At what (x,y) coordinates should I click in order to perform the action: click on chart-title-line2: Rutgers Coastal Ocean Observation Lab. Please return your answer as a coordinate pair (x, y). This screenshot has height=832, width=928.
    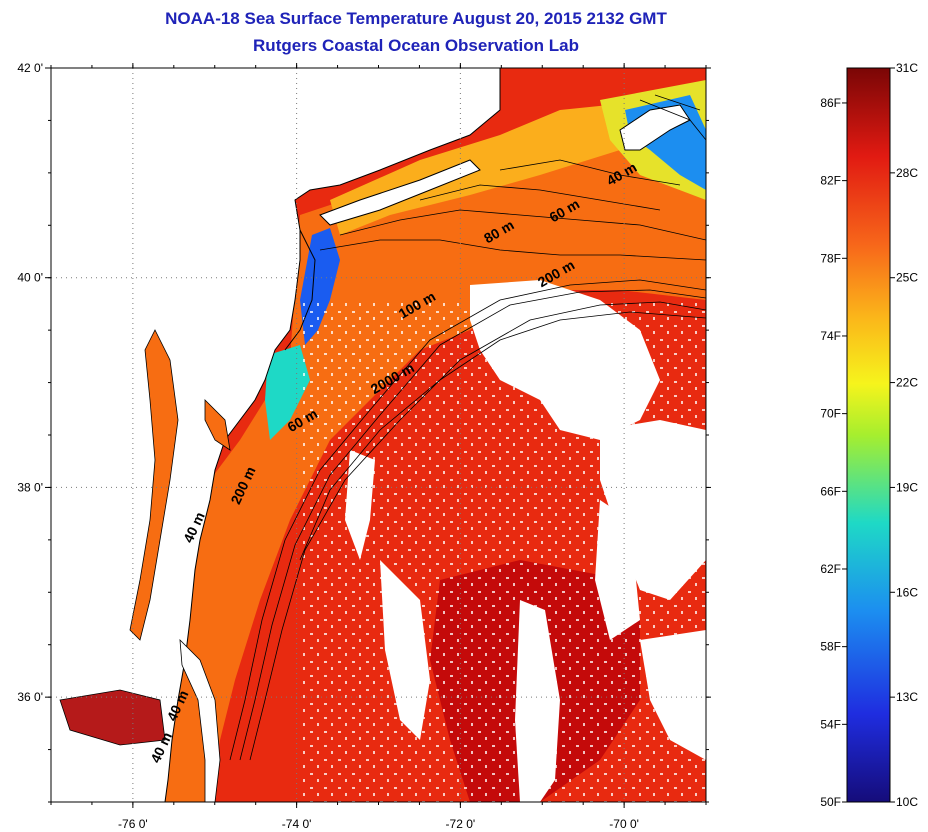
    Looking at the image, I should click on (416, 45).